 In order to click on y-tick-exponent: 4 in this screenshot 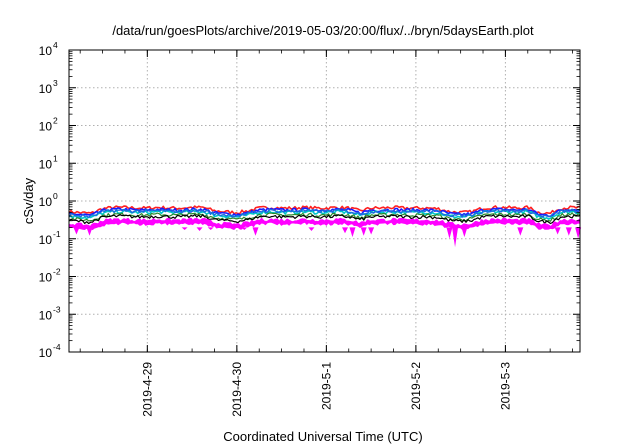, I will do `click(55, 45)`.